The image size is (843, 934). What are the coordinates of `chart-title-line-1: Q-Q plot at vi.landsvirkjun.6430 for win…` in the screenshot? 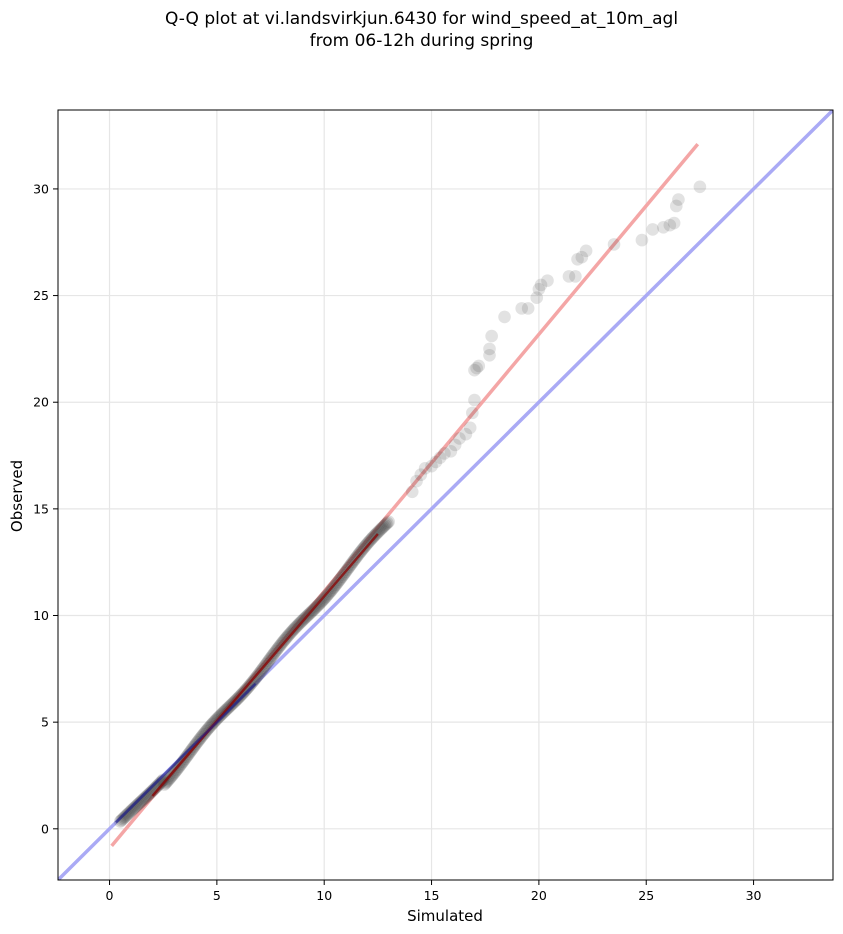 It's located at (421, 19).